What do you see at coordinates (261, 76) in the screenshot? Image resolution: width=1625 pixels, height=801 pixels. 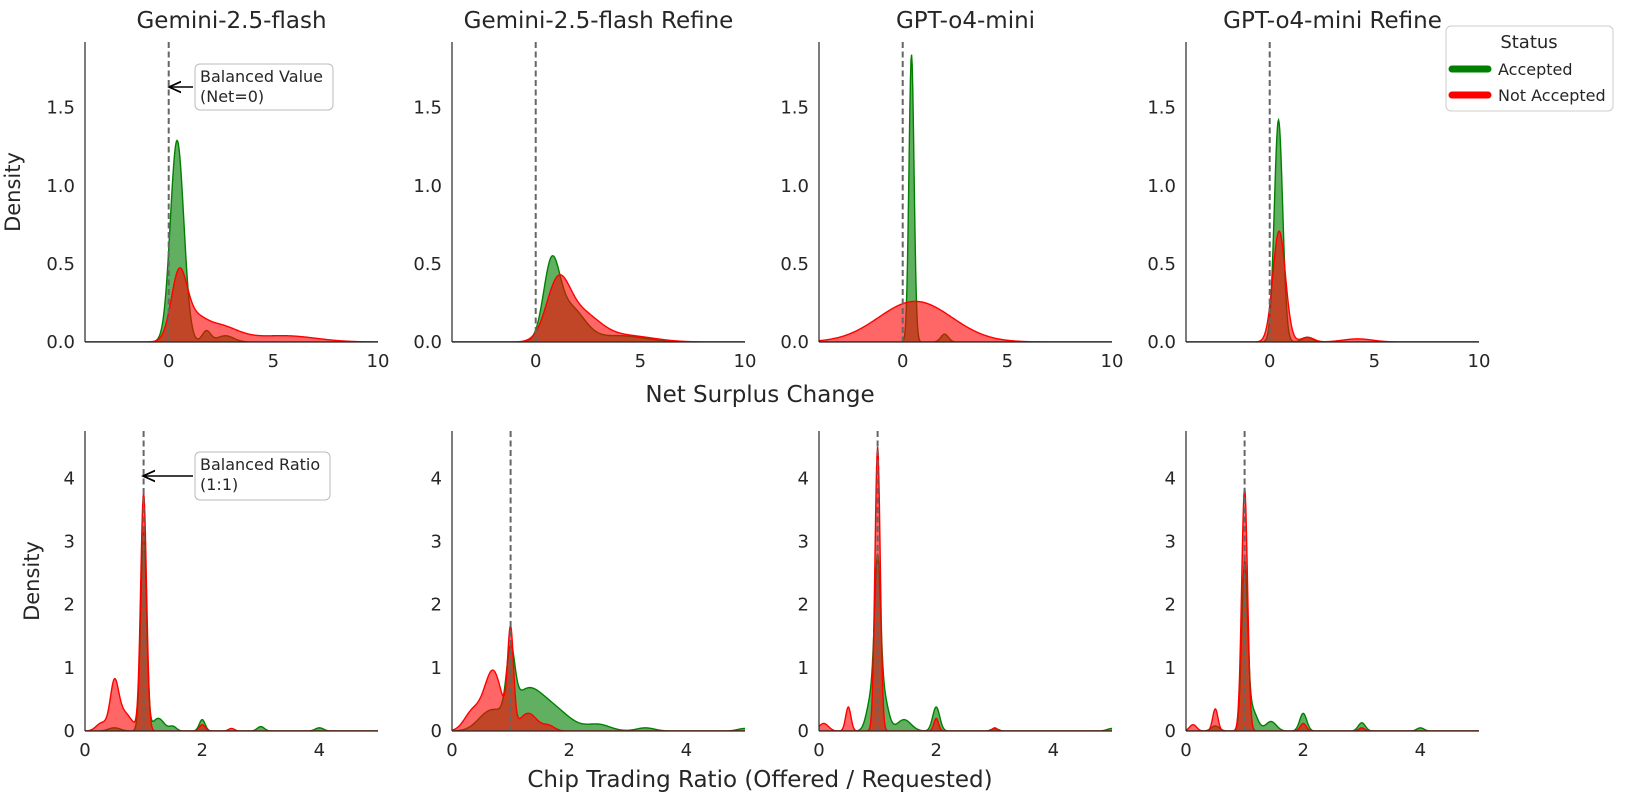 I see `annotation-text: Balanced Value` at bounding box center [261, 76].